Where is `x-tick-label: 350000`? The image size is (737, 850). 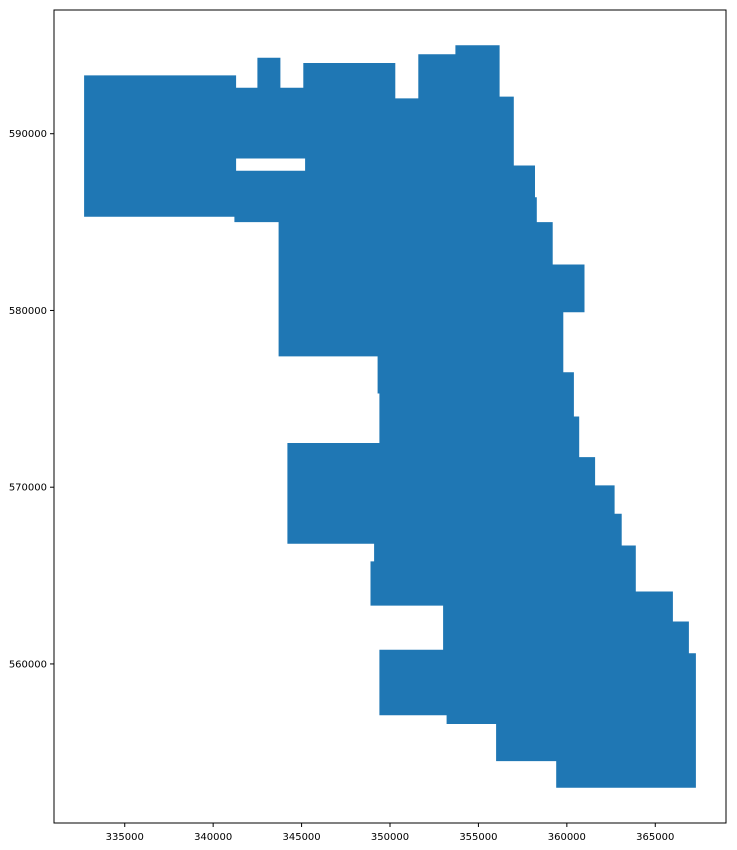
x-tick-label: 350000 is located at coordinates (390, 837).